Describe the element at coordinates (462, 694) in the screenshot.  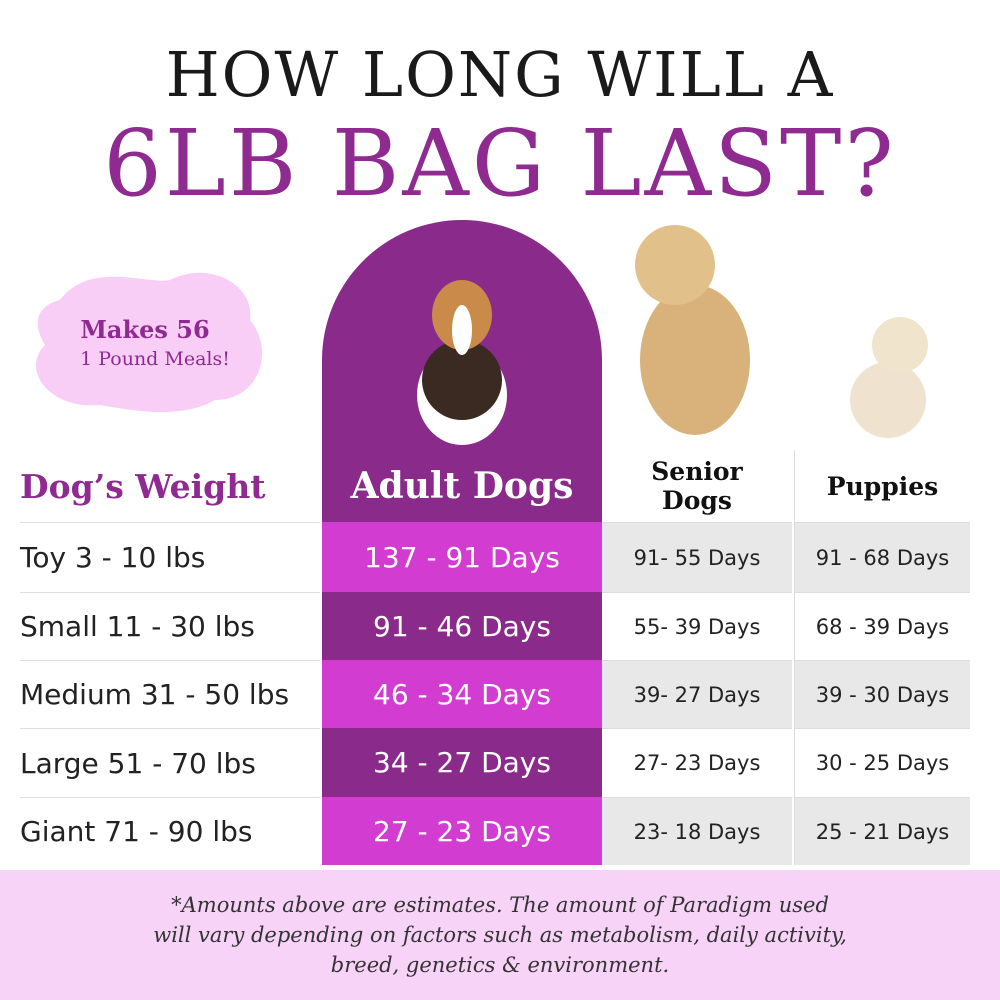
I see `table-cell: 46 - 34 Days` at that location.